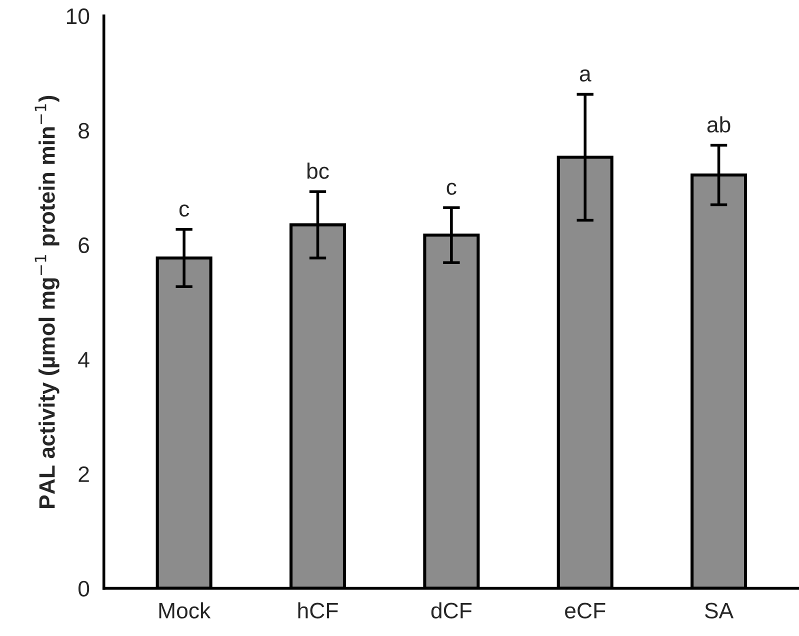 This screenshot has height=636, width=799. Describe the element at coordinates (84, 130) in the screenshot. I see `y-tick-label: 8` at that location.